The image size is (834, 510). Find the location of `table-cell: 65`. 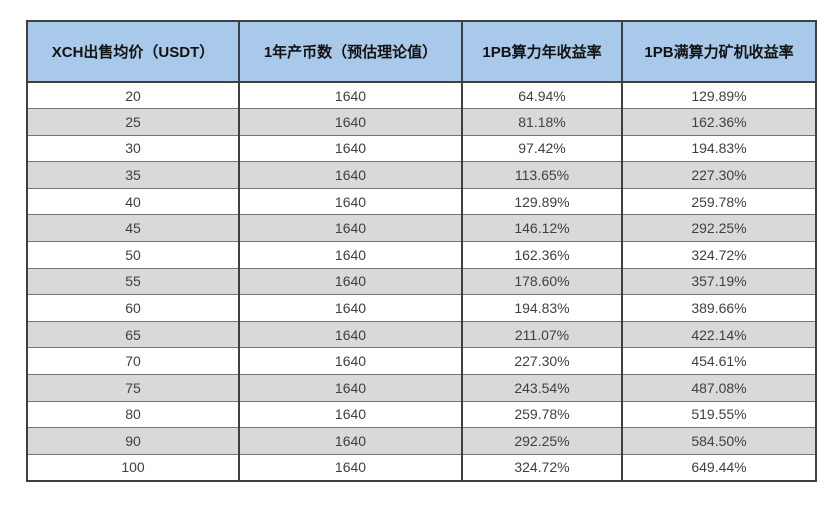

table-cell: 65 is located at coordinates (133, 334).